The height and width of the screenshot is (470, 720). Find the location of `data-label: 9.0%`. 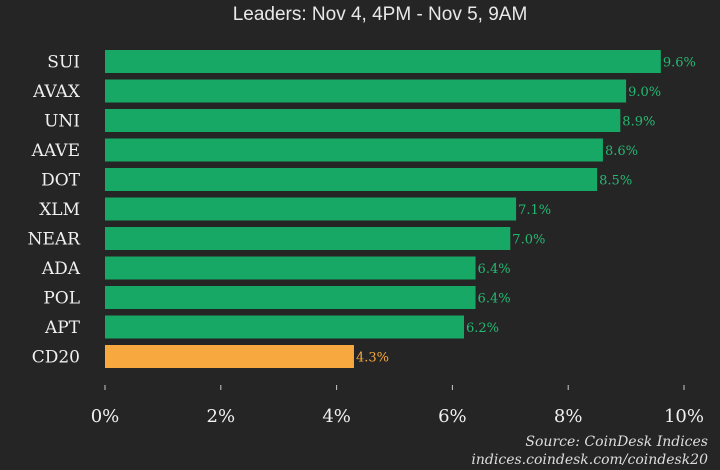

data-label: 9.0% is located at coordinates (644, 92).